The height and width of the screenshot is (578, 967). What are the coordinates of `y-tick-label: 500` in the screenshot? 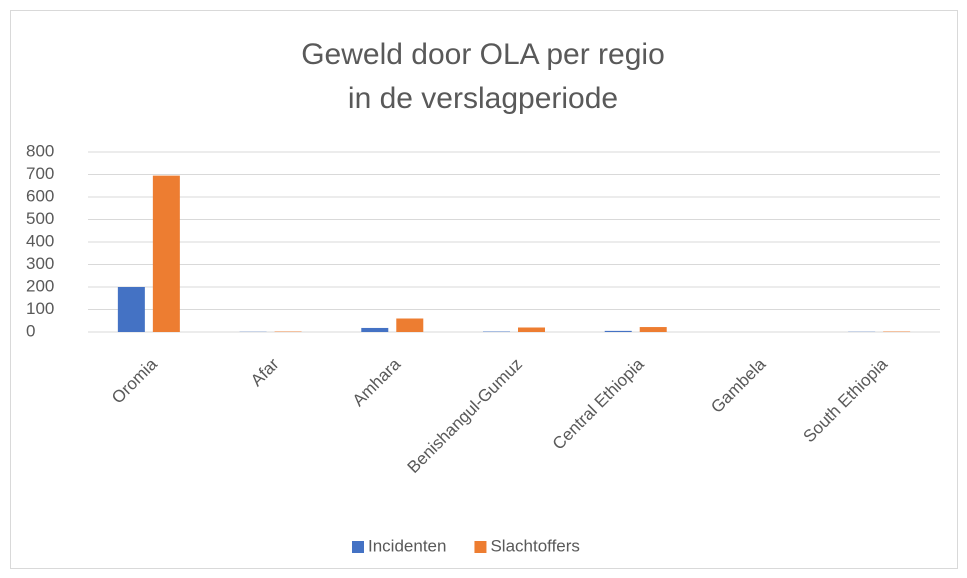 It's located at (40, 218).